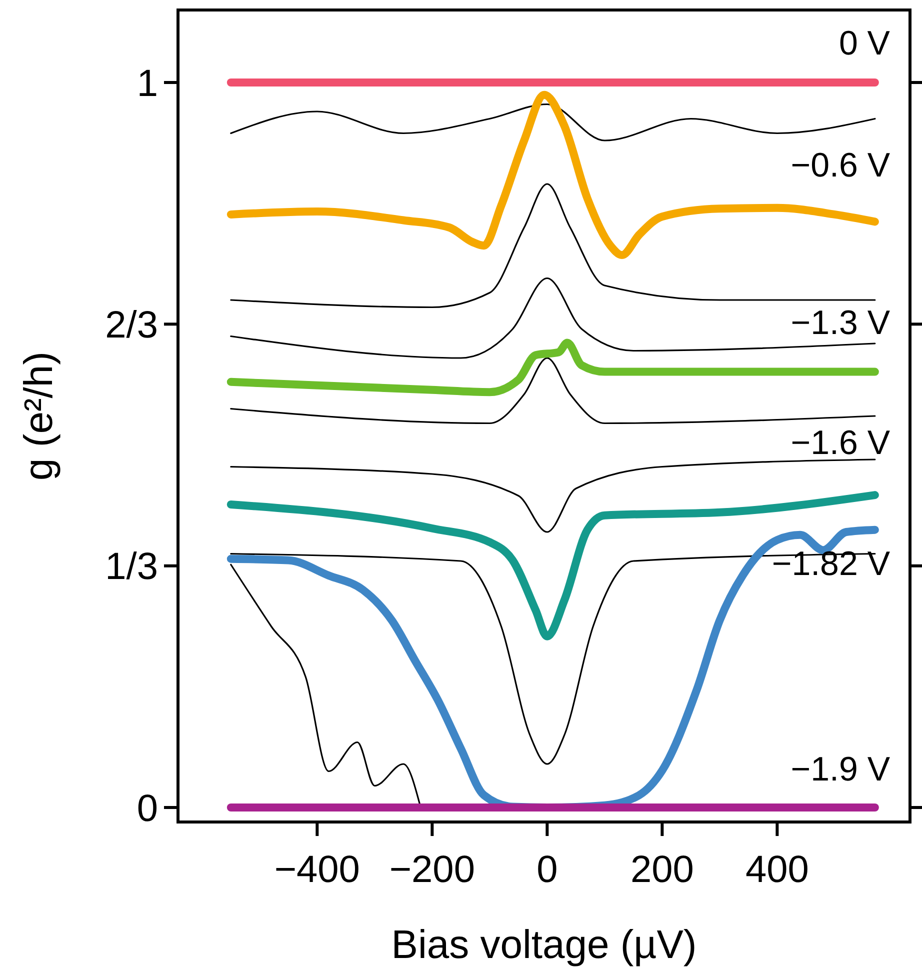 The width and height of the screenshot is (922, 977). I want to click on y-axis-title: g (e²/h), so click(39, 416).